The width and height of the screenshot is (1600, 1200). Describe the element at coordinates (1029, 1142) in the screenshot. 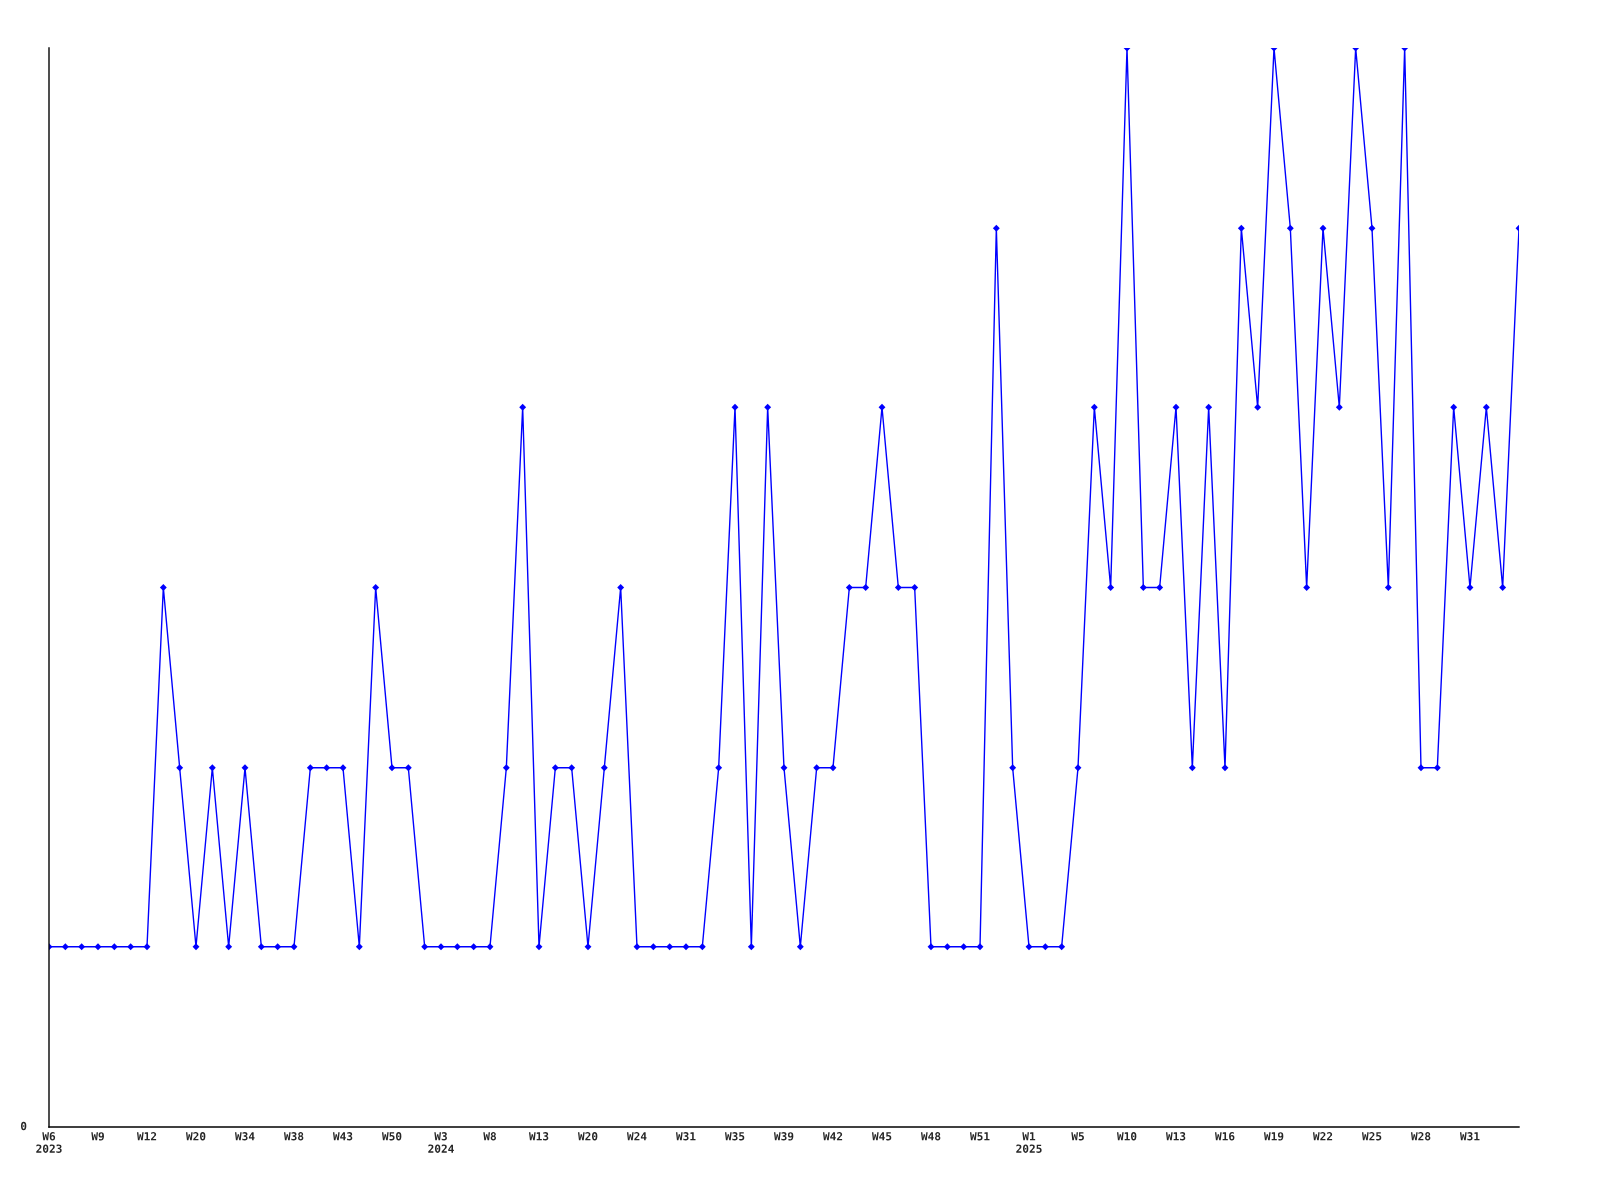

I see `x-tick-label: W1 2025` at that location.